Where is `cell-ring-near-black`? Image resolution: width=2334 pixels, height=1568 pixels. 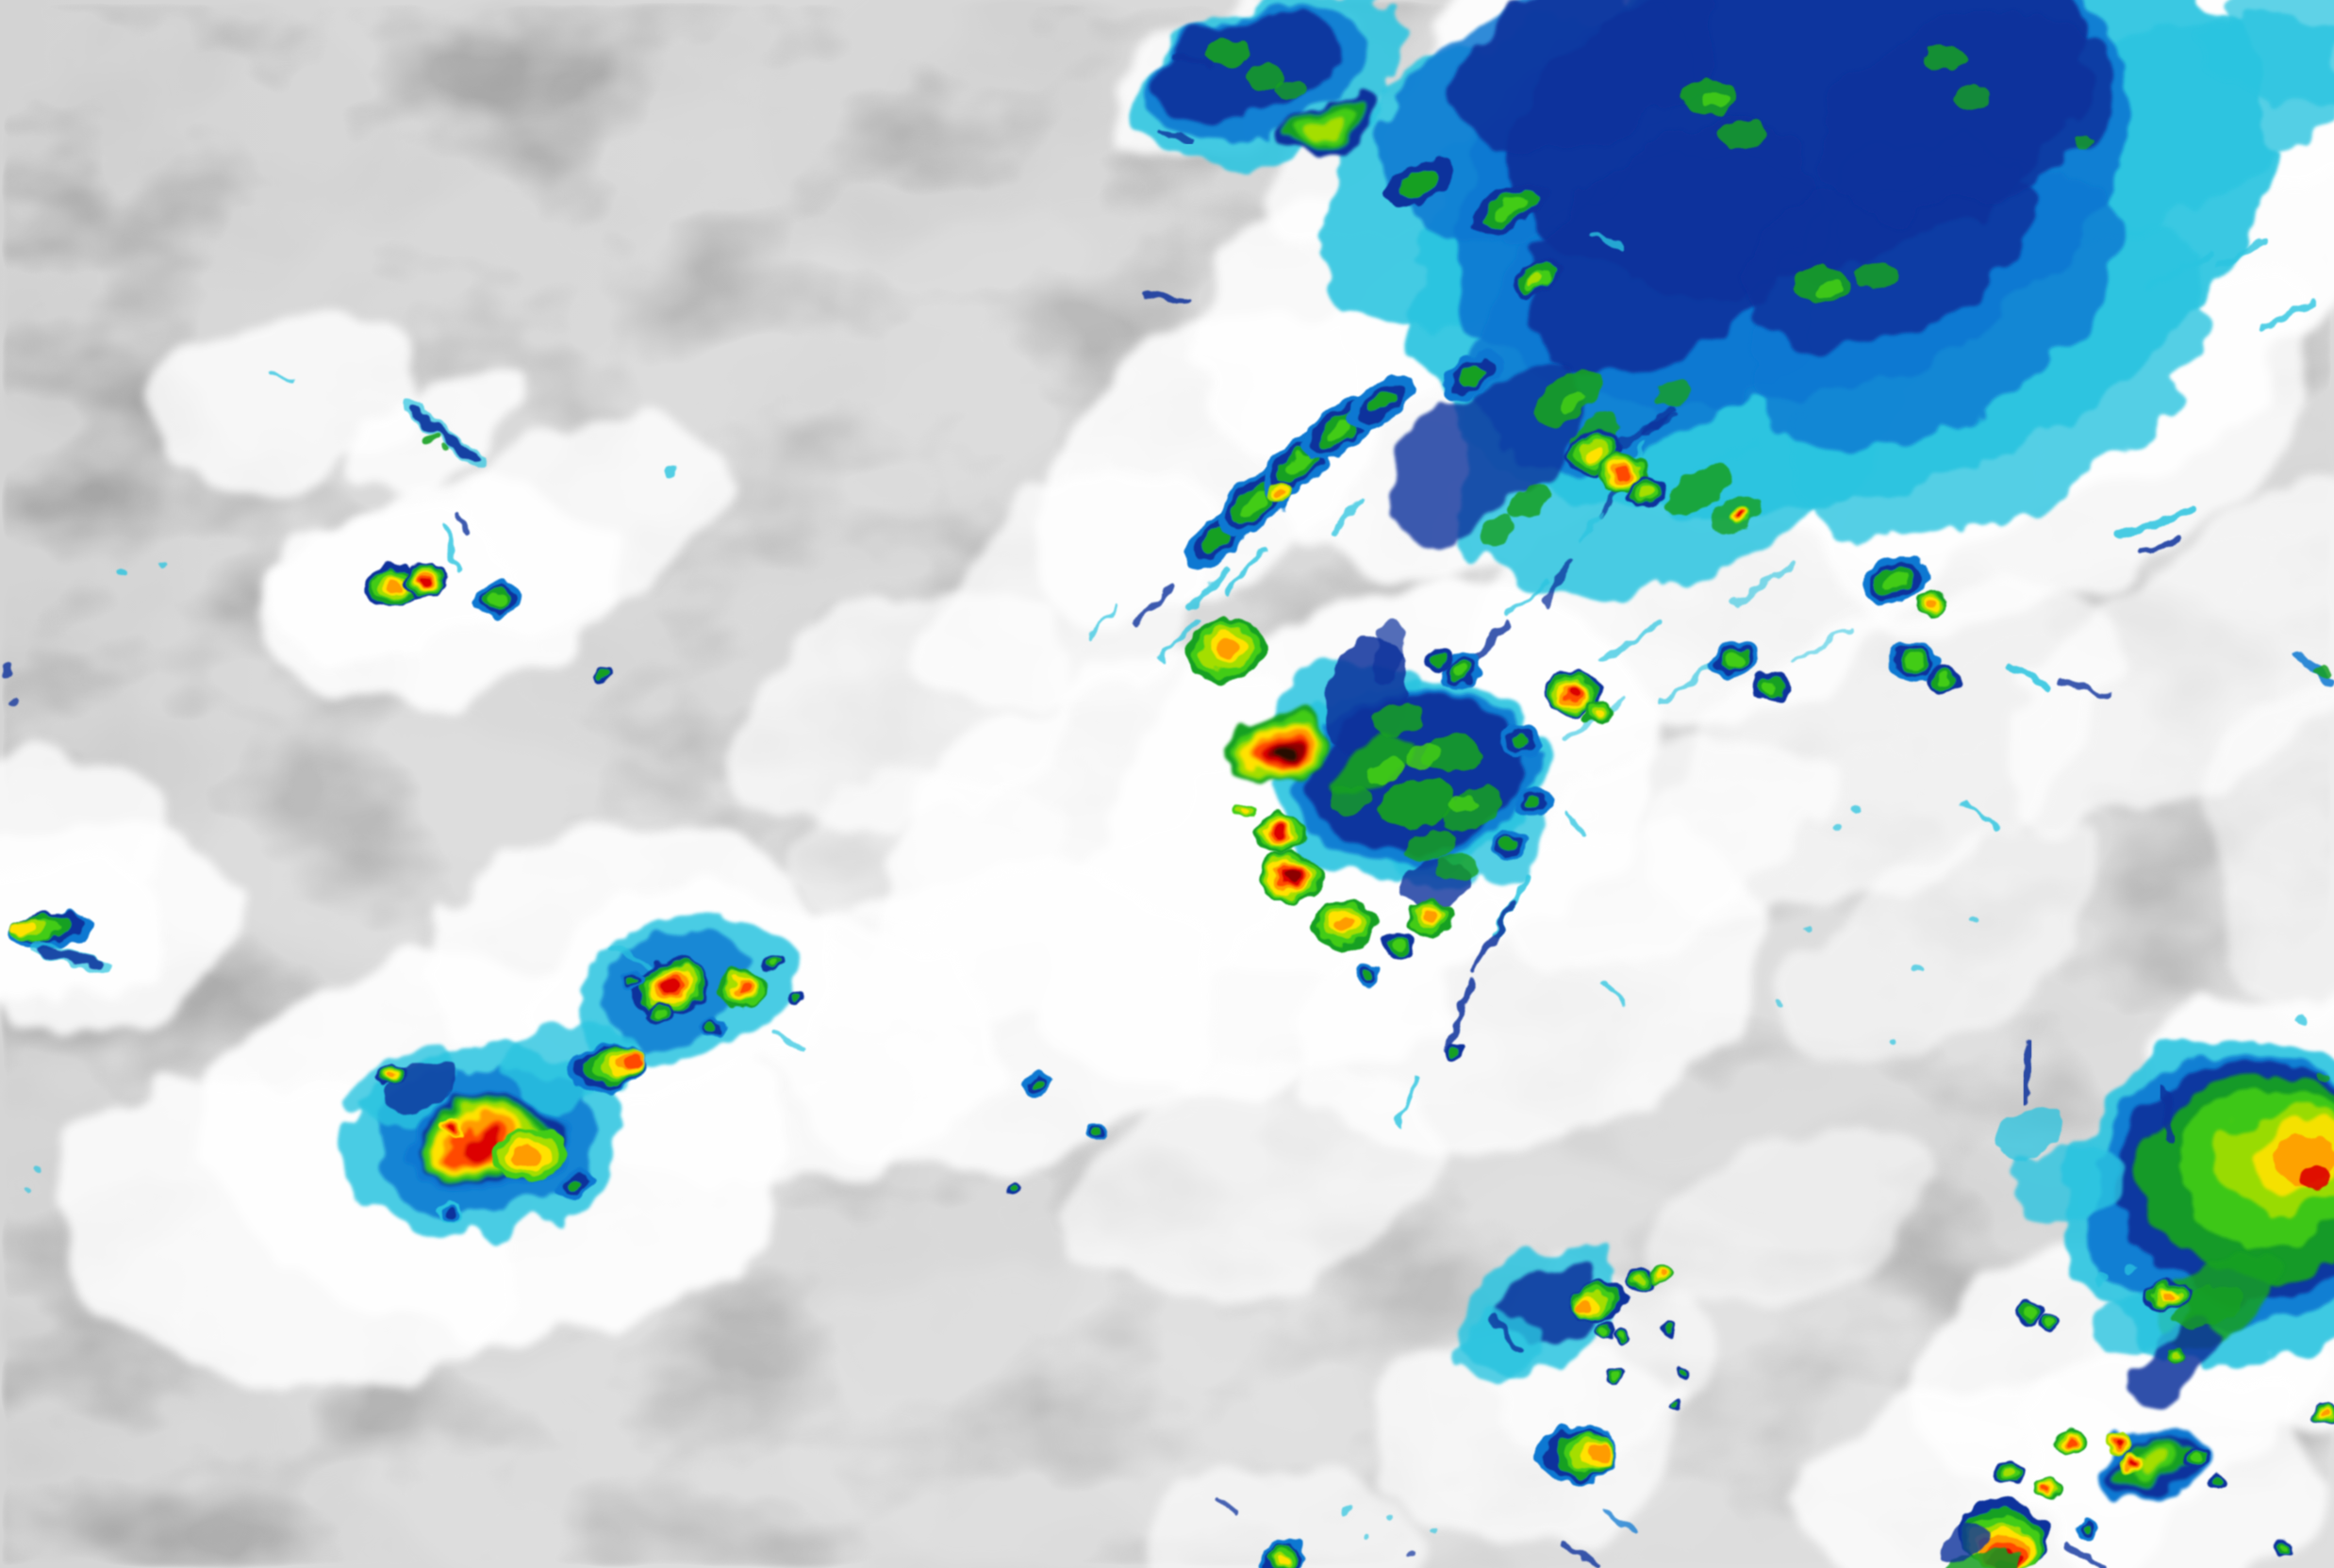 cell-ring-near-black is located at coordinates (1279, 753).